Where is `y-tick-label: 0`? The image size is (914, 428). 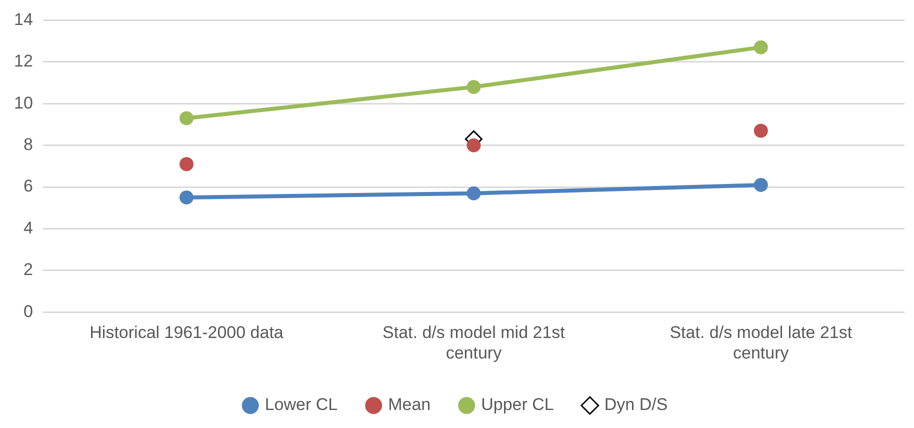 y-tick-label: 0 is located at coordinates (28, 311).